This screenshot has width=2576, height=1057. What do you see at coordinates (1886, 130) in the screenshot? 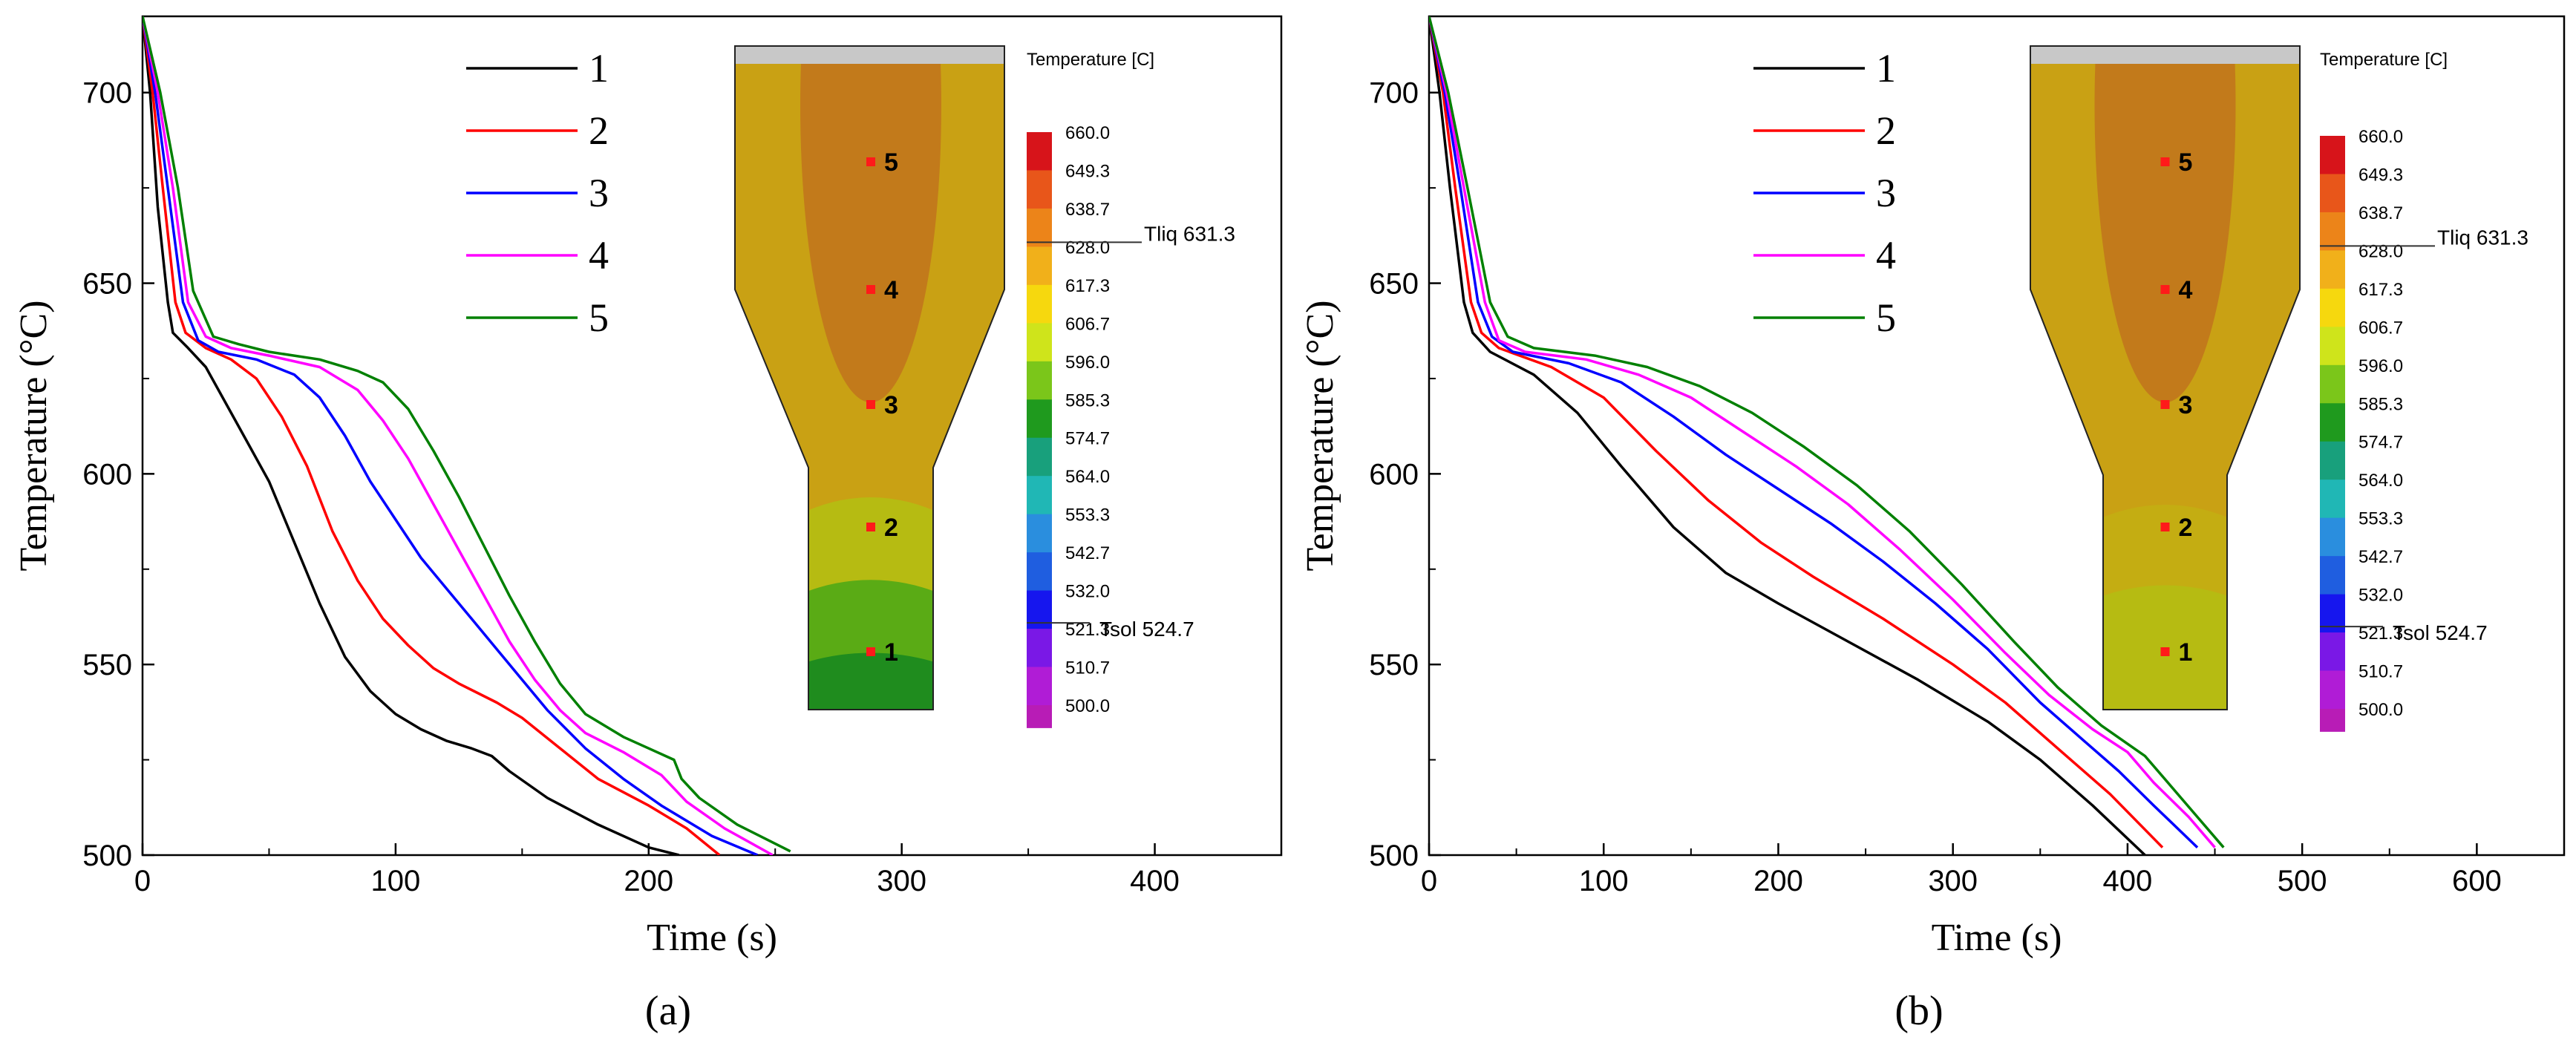
I see `legend-label-2: 2` at bounding box center [1886, 130].